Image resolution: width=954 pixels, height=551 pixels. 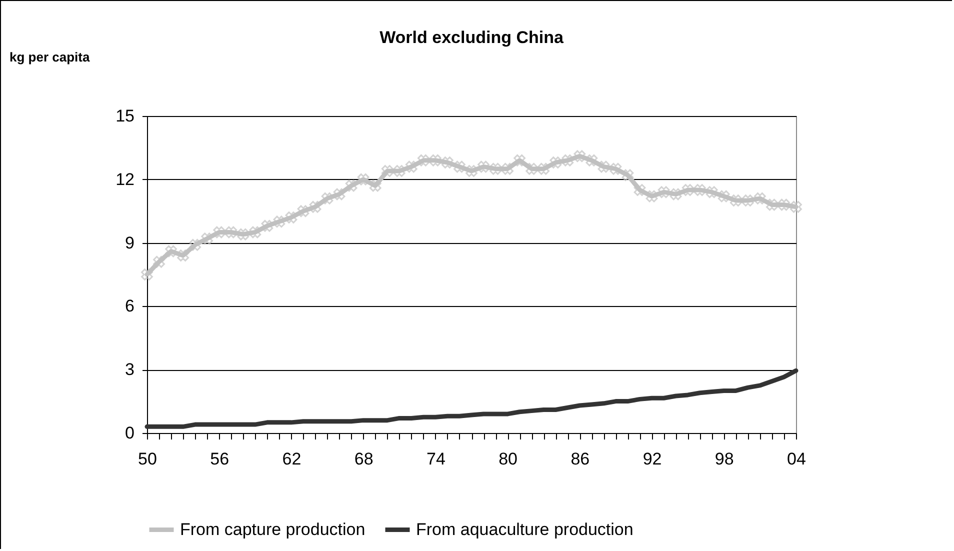 I want to click on y-tick-label: 0, so click(x=129, y=433).